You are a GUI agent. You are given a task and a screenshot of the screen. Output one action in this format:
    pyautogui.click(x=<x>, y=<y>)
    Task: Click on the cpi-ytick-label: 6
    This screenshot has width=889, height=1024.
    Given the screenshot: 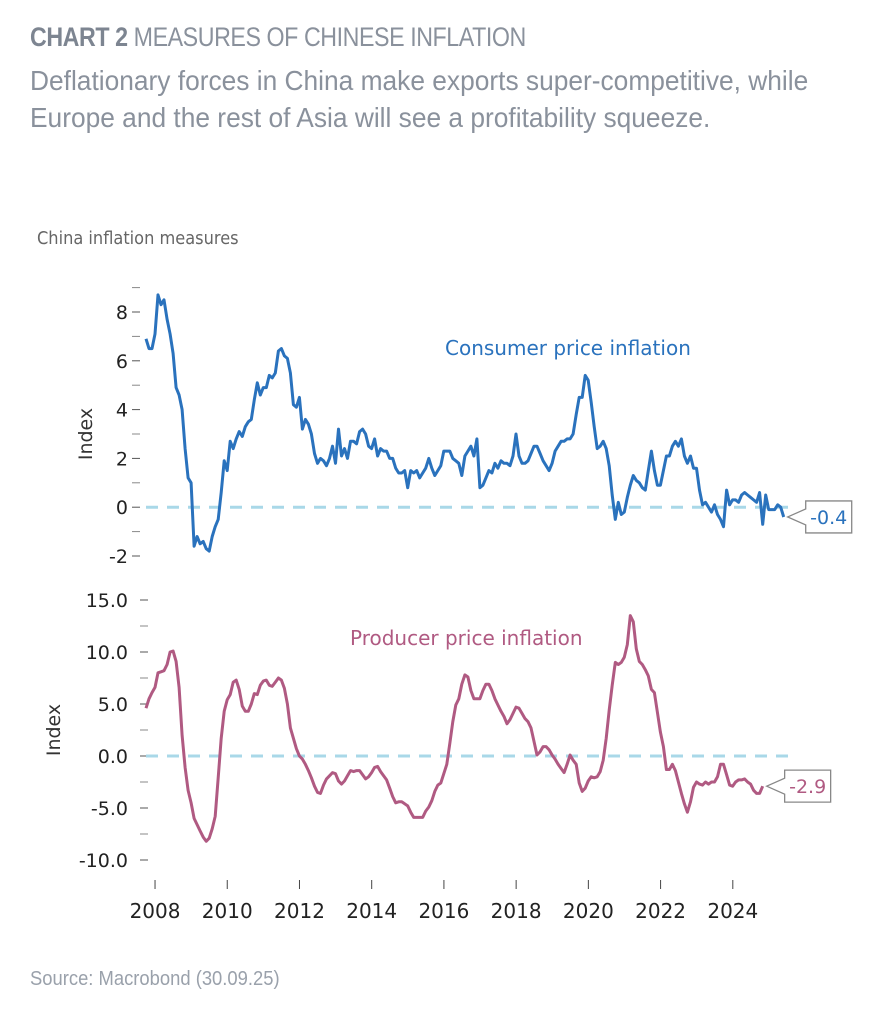 What is the action you would take?
    pyautogui.click(x=122, y=362)
    